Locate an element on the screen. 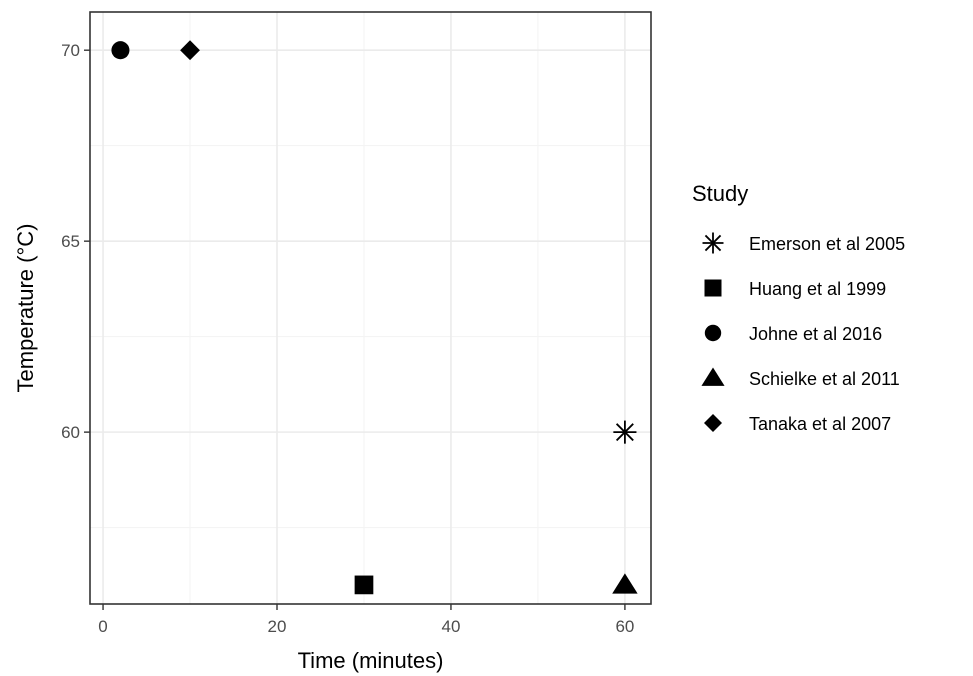 The width and height of the screenshot is (973, 676). x-axis-ticks: 0 20 40 60 is located at coordinates (366, 620).